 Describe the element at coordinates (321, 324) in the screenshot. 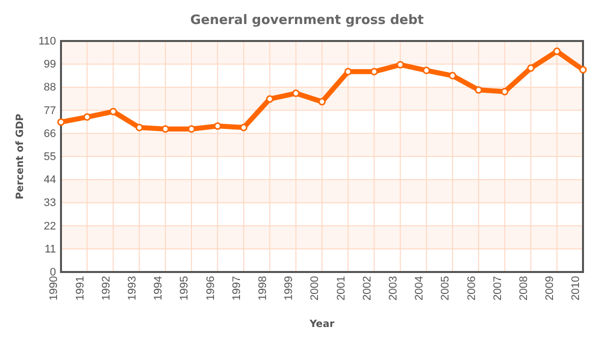

I see `x-axis-title: Year` at that location.